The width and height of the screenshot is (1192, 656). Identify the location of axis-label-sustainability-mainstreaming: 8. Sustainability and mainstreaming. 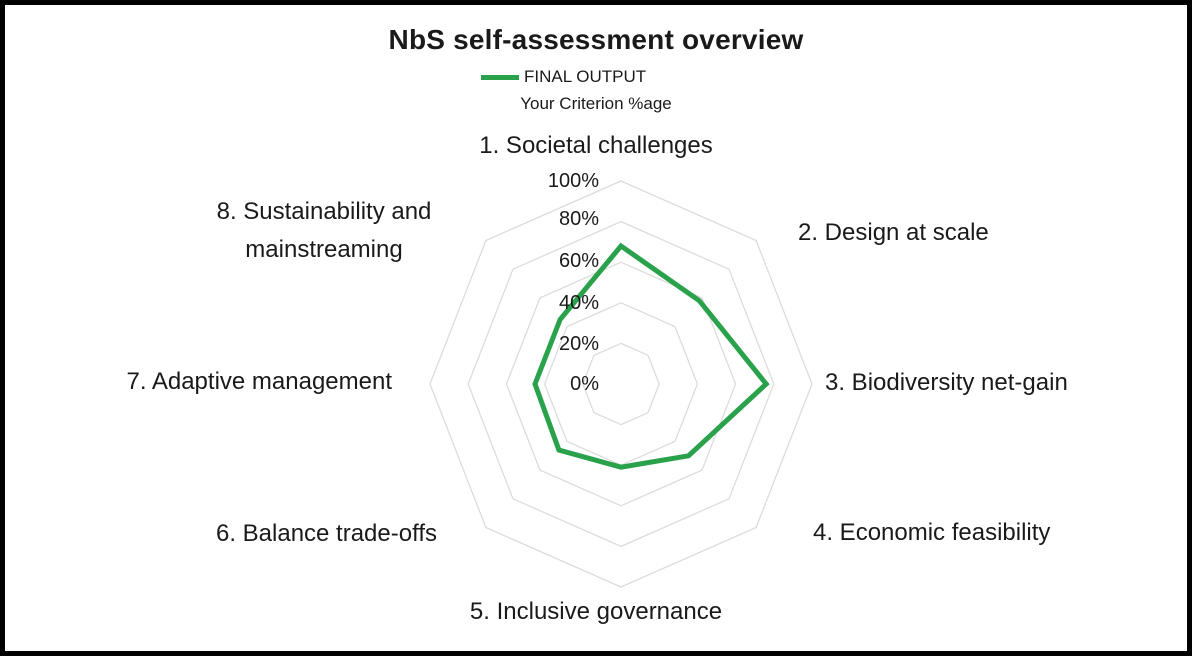
(324, 230).